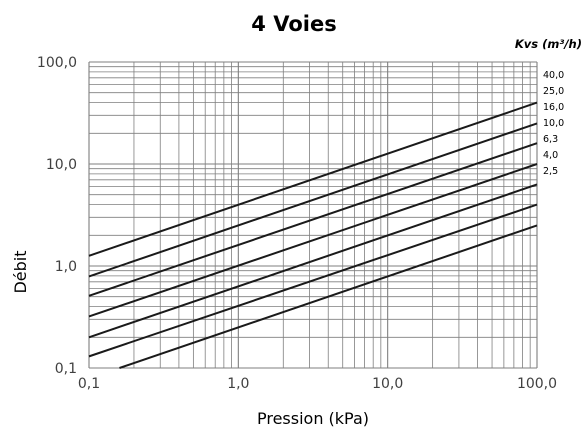 The height and width of the screenshot is (432, 584). I want to click on x-tick-label: 1,0, so click(238, 384).